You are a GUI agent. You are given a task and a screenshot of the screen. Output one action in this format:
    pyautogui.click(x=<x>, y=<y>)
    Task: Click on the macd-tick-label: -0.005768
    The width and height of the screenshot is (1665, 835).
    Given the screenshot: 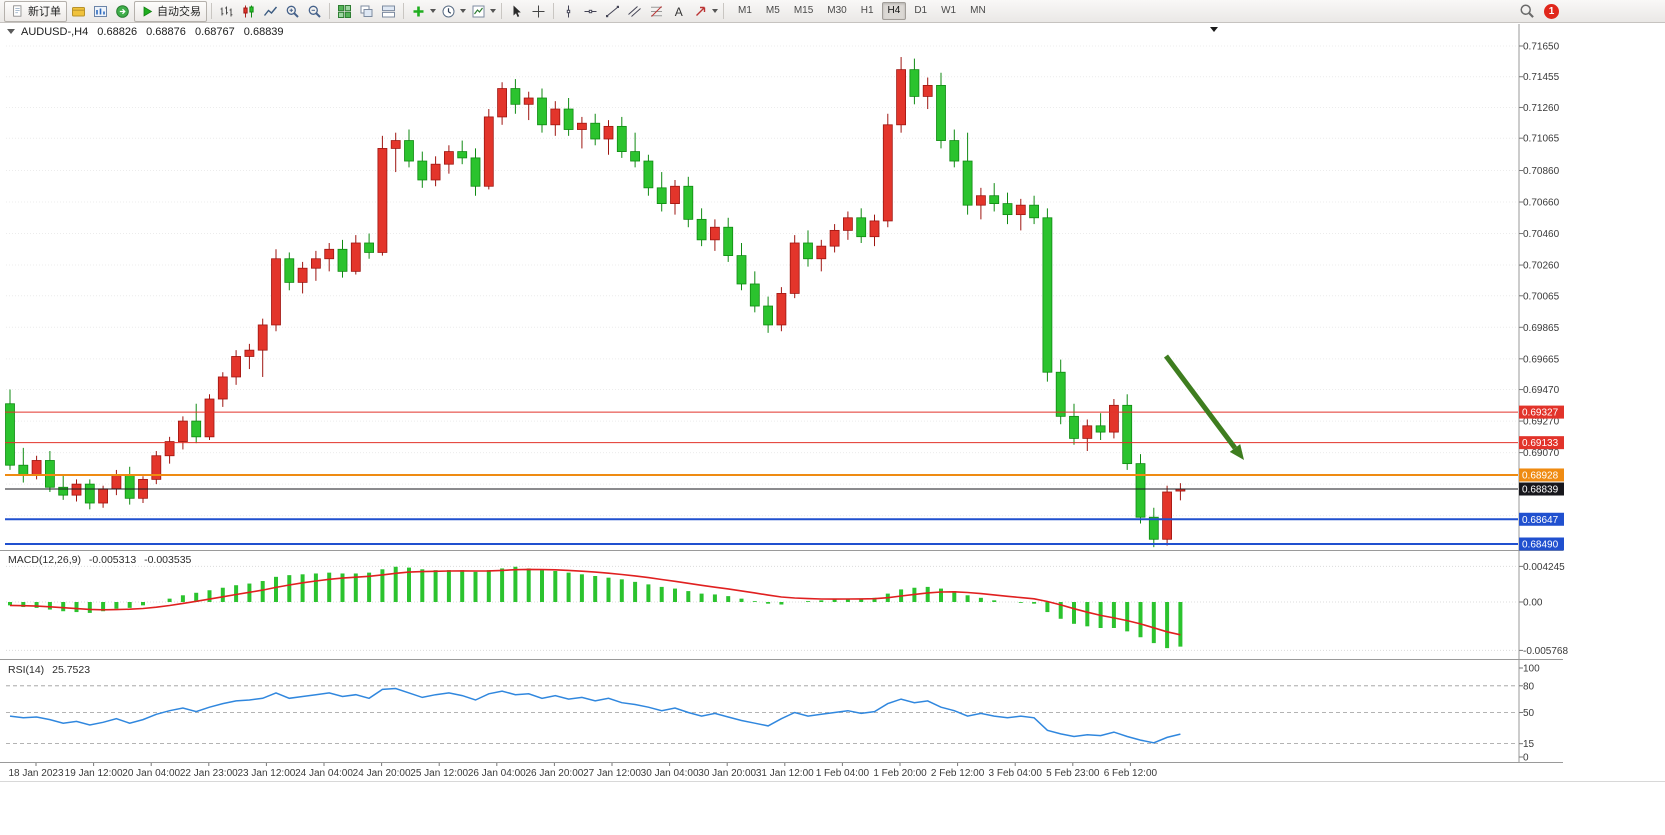 What is the action you would take?
    pyautogui.click(x=1545, y=651)
    